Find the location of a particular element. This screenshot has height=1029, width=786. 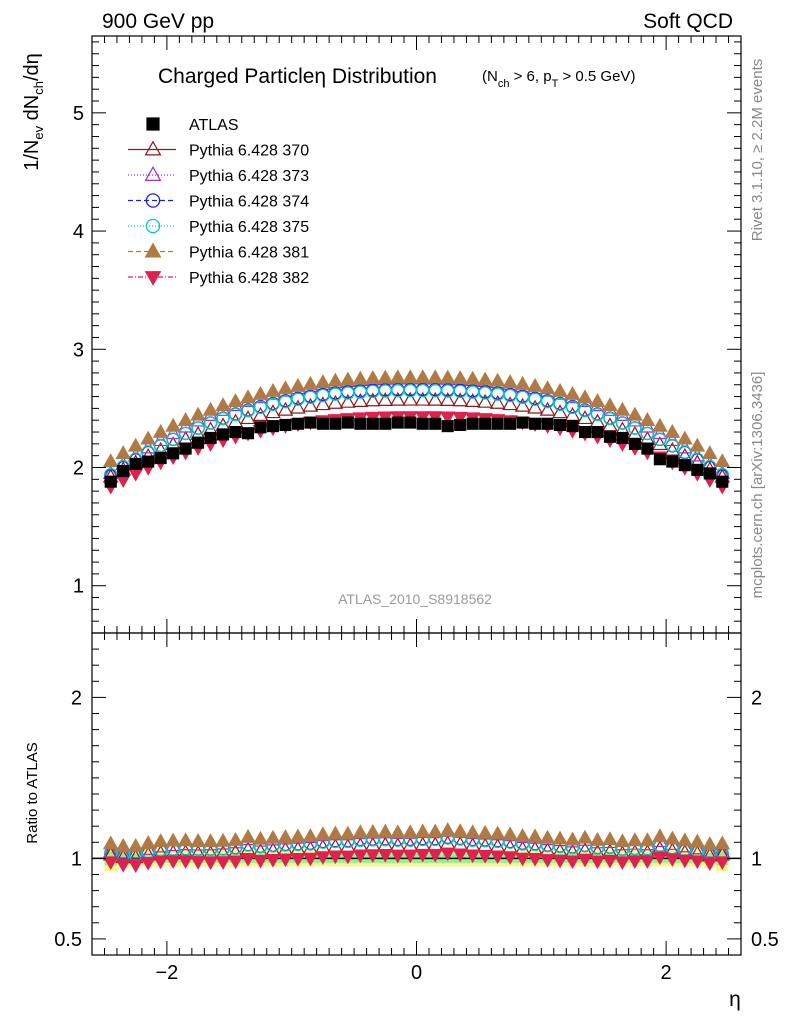

category-label: Soft QCD is located at coordinates (688, 21).